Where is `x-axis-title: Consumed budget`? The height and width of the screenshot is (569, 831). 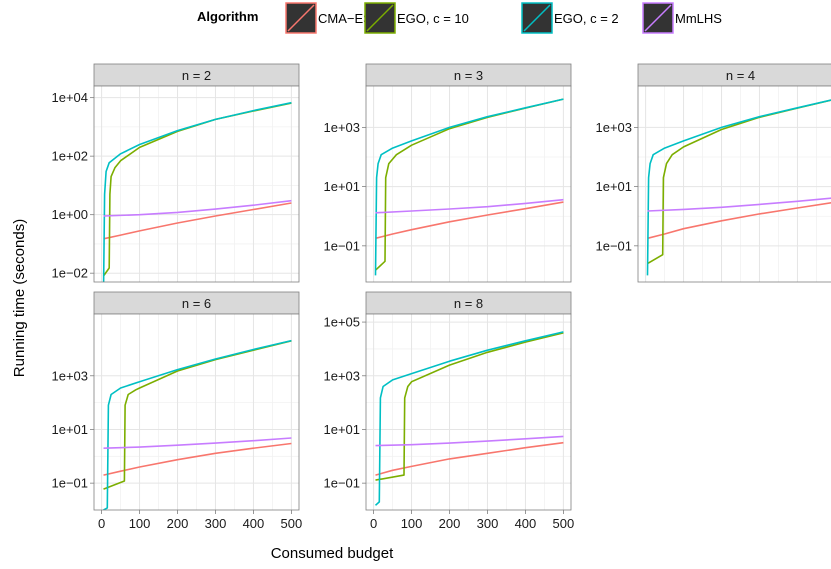 x-axis-title: Consumed budget is located at coordinates (332, 553).